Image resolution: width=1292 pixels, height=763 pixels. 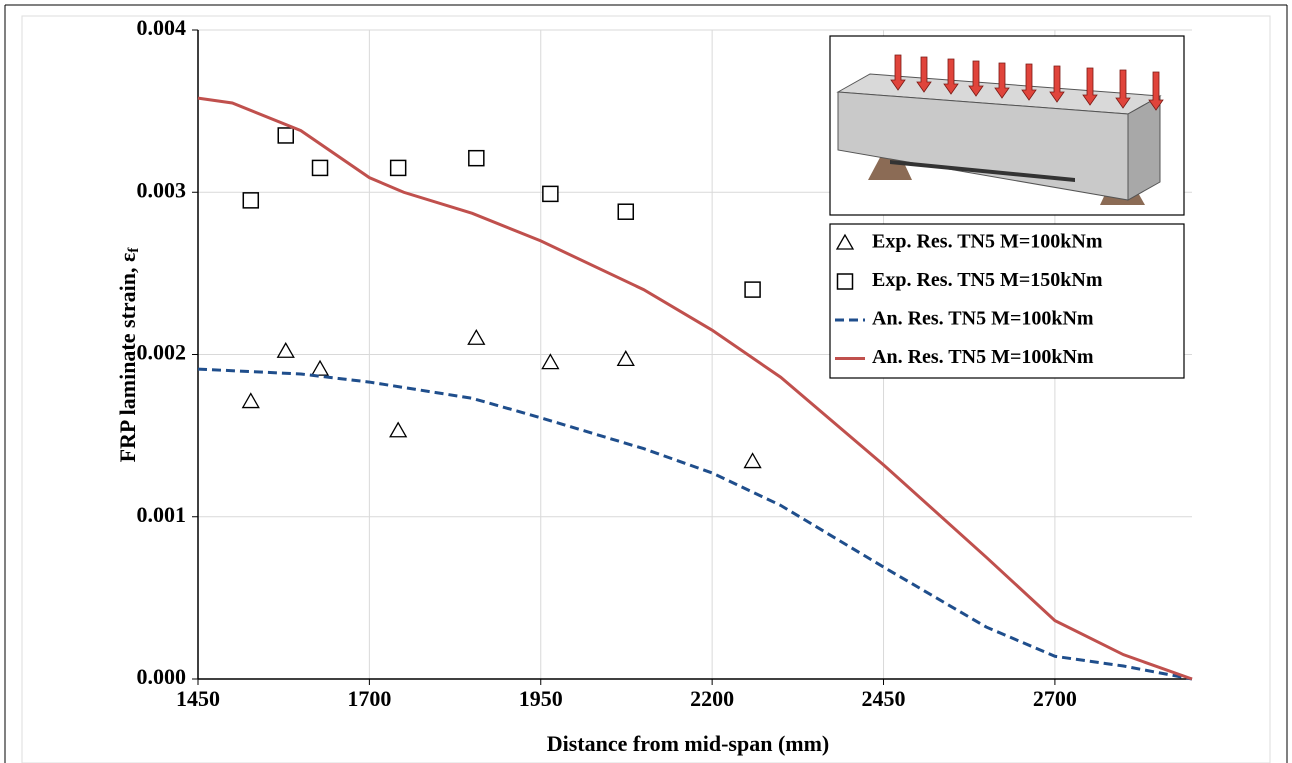 I want to click on y-tick-label: 0.003, so click(x=162, y=189).